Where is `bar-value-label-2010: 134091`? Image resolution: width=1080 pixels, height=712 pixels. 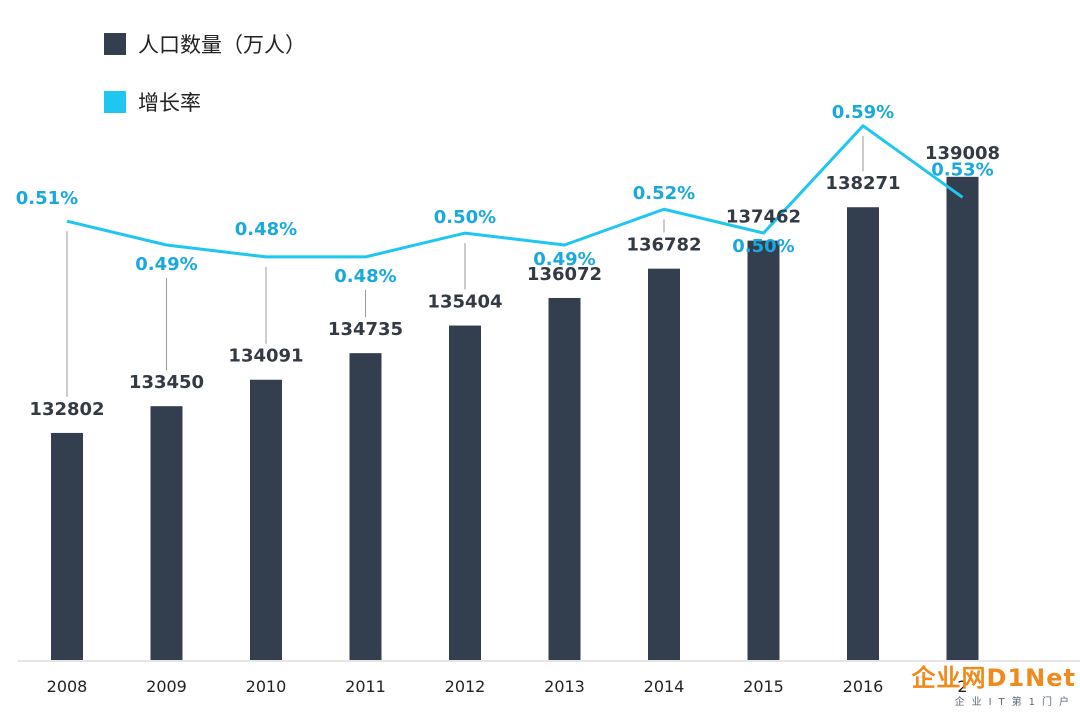 bar-value-label-2010: 134091 is located at coordinates (265, 356).